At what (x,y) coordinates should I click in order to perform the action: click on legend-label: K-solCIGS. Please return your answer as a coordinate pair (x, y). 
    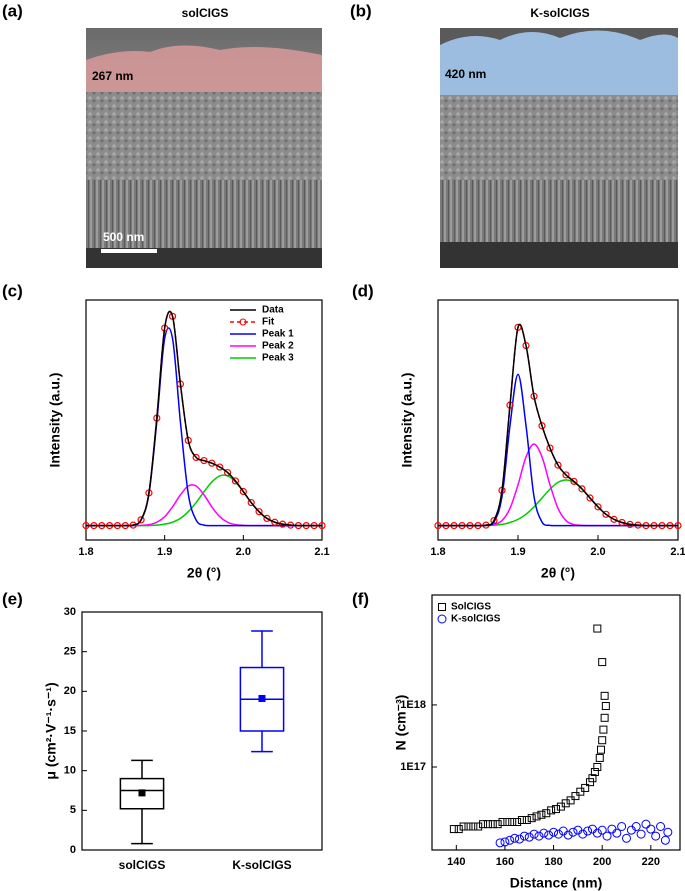
    Looking at the image, I should click on (476, 619).